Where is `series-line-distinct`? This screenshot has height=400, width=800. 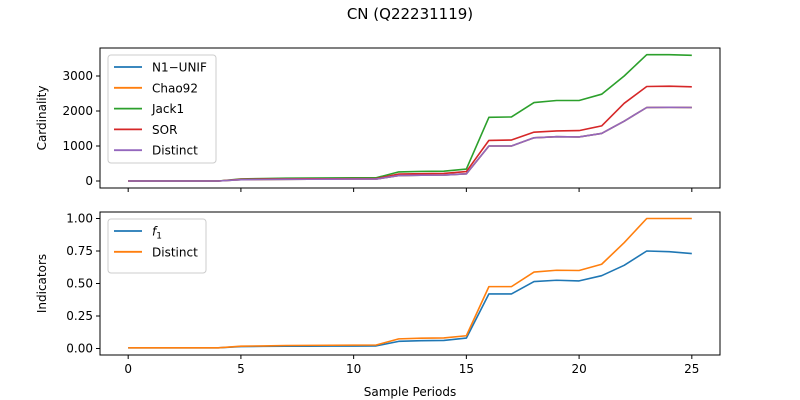 series-line-distinct is located at coordinates (410, 144).